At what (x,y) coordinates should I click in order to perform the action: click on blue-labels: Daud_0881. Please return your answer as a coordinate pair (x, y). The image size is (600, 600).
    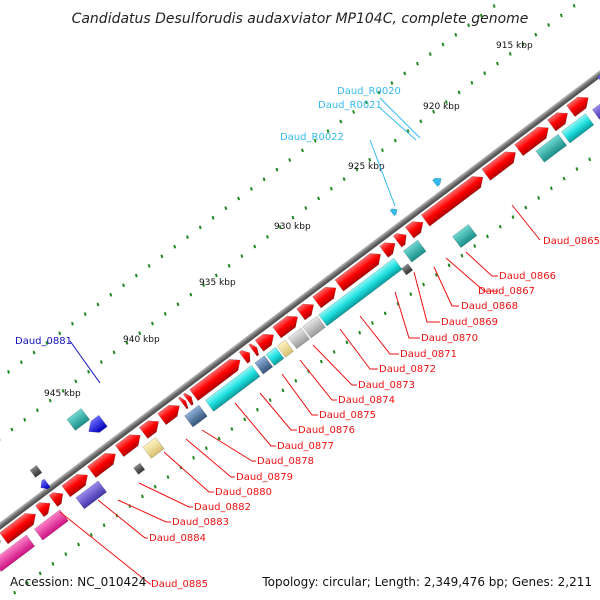
    Looking at the image, I should click on (43, 341).